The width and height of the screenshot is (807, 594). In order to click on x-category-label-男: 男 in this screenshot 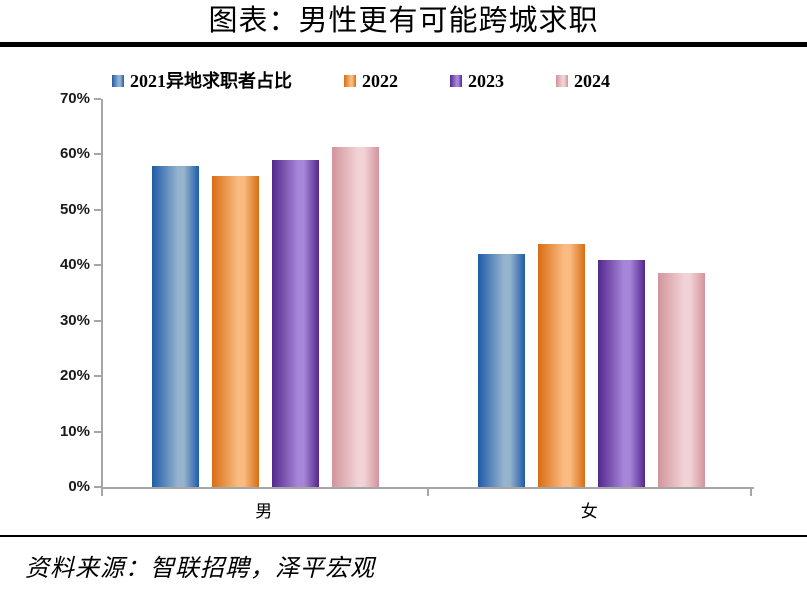, I will do `click(264, 511)`.